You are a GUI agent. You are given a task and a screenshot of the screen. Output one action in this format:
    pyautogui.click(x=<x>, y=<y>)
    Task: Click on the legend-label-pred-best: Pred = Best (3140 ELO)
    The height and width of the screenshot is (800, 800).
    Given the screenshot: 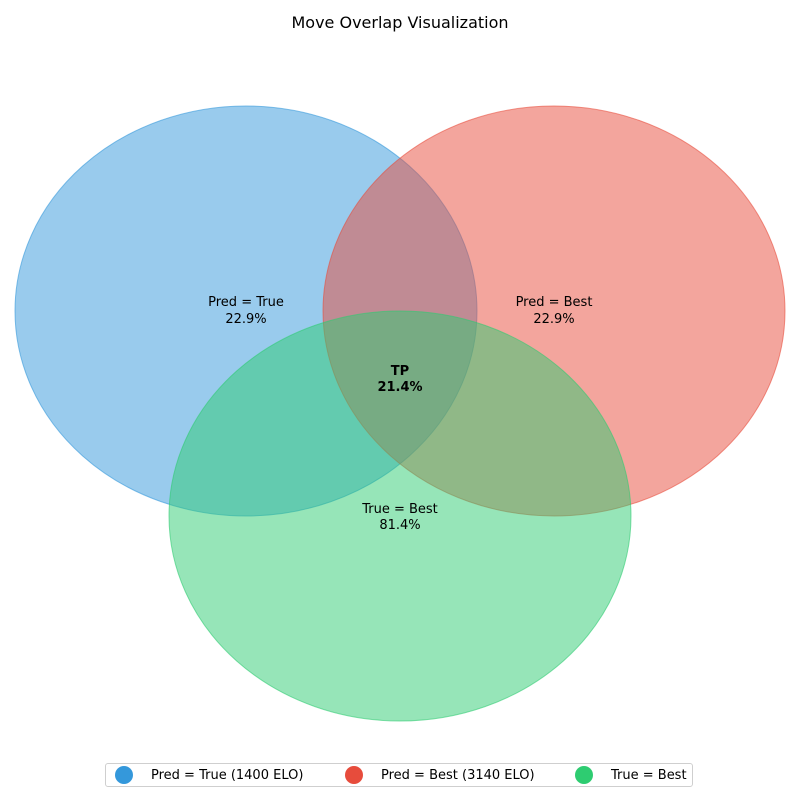 What is the action you would take?
    pyautogui.click(x=458, y=775)
    